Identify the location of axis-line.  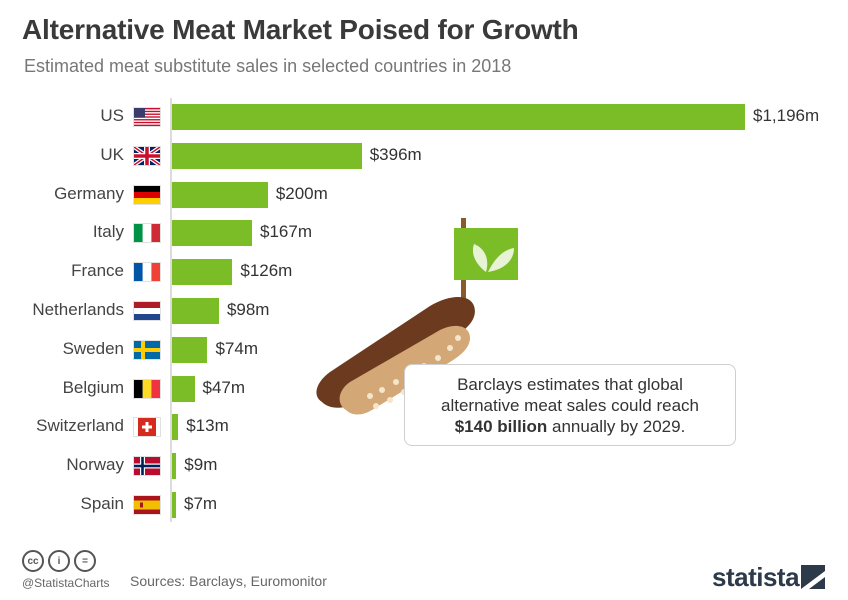
(171, 310).